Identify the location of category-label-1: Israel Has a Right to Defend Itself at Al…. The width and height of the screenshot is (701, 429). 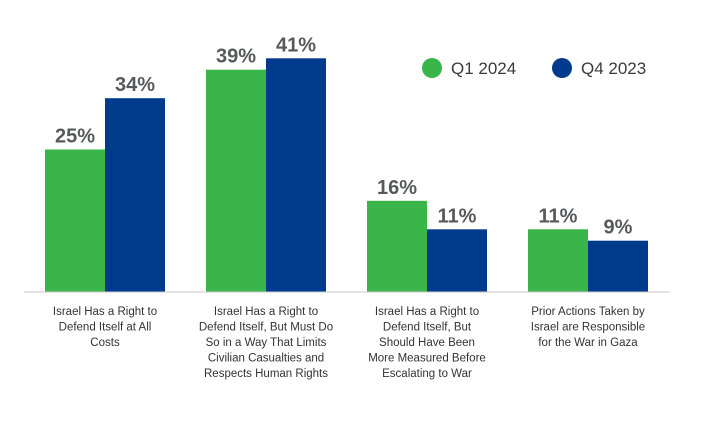
(105, 327).